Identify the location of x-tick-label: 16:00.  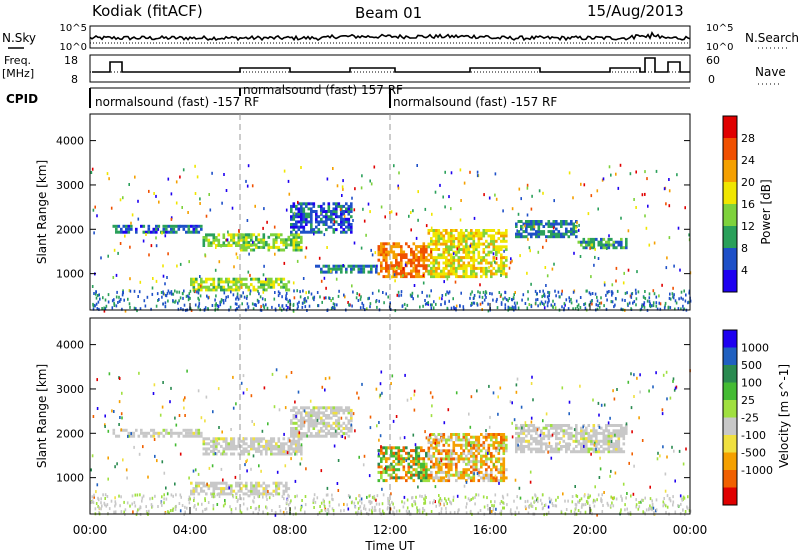
(490, 530).